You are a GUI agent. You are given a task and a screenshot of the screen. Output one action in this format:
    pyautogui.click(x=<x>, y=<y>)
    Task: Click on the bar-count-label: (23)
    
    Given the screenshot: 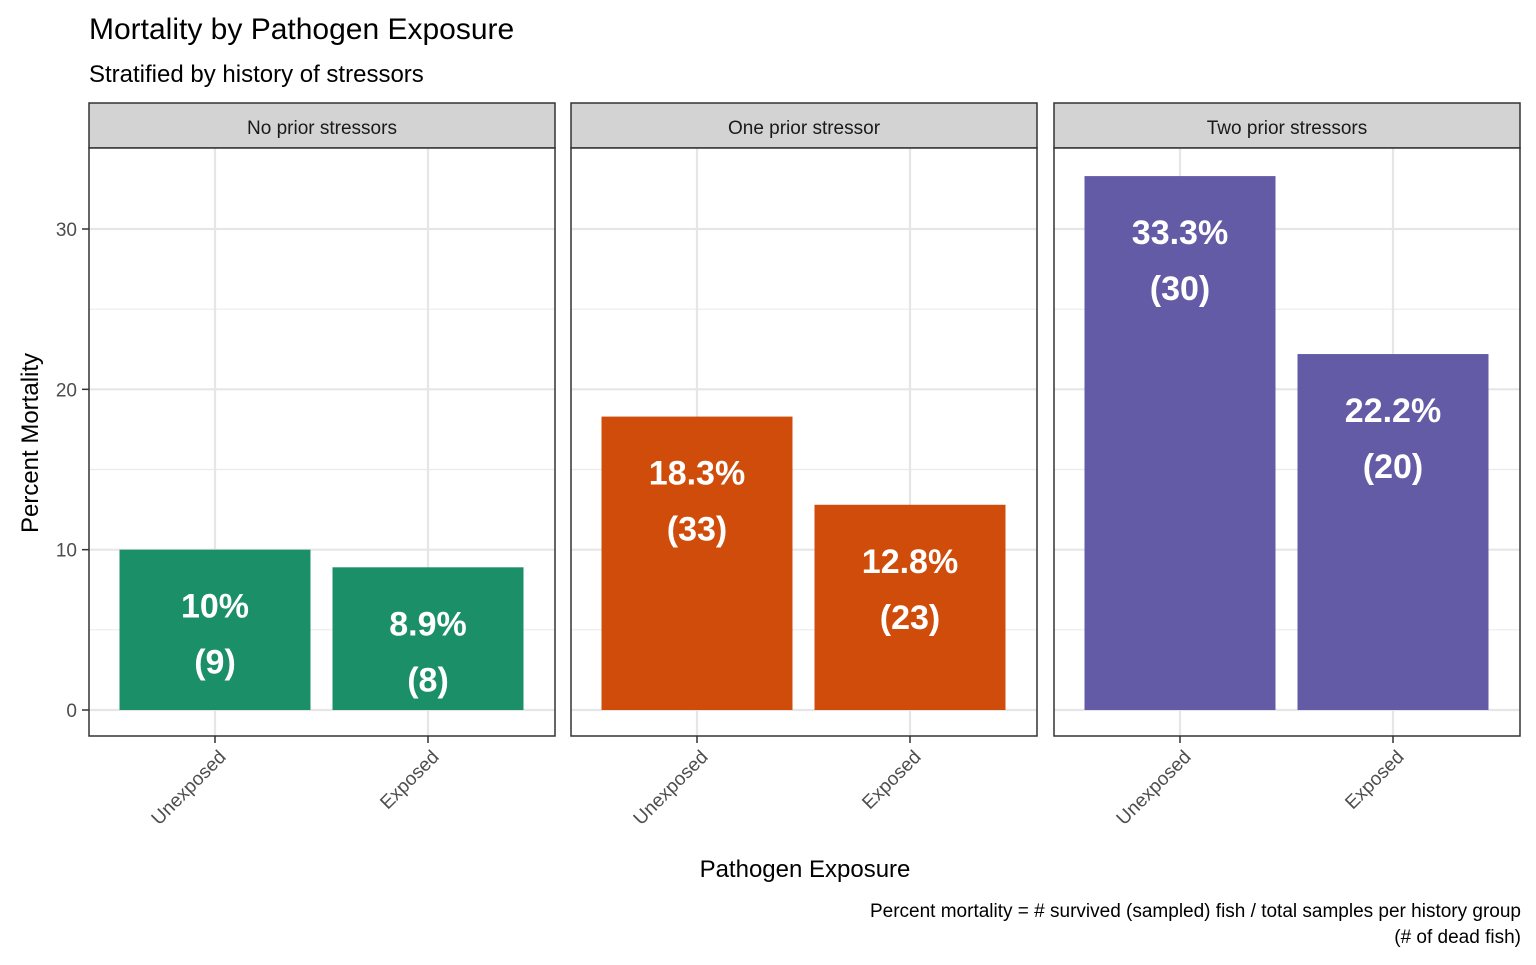 What is the action you would take?
    pyautogui.click(x=910, y=618)
    